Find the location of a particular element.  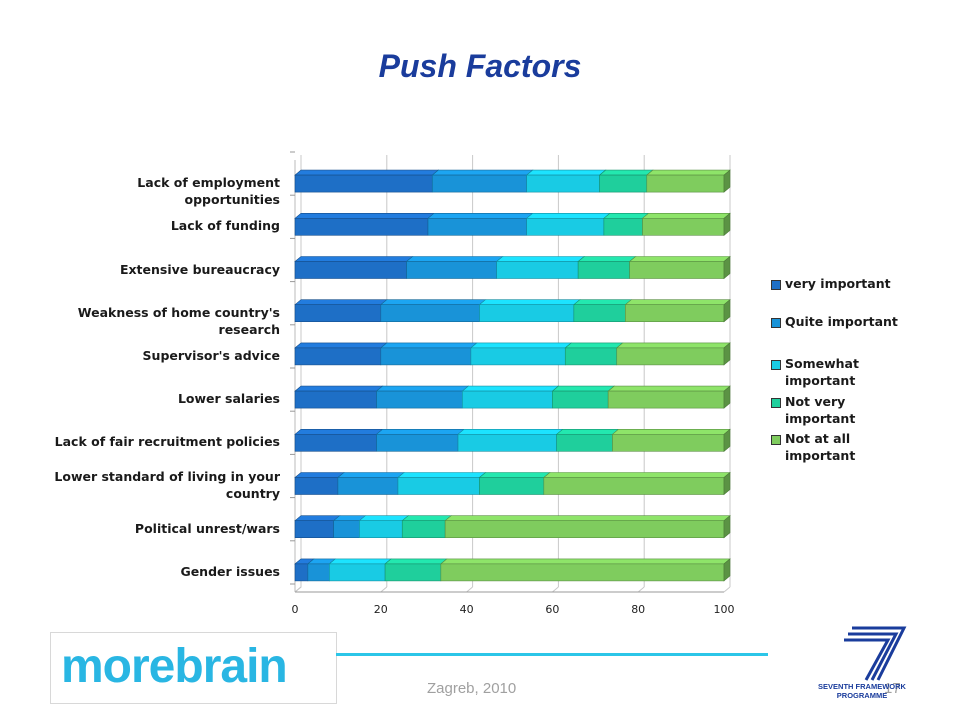

category-label: Weakness of home country's research is located at coordinates (178, 320).